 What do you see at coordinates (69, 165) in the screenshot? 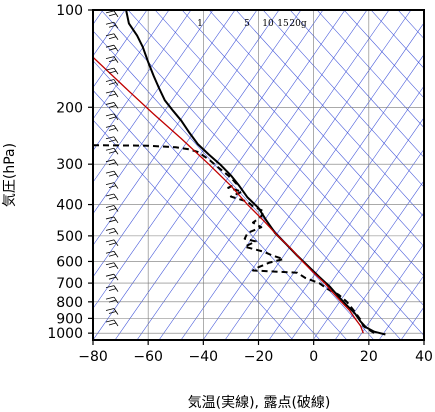
I see `y-tick-label: 300` at bounding box center [69, 165].